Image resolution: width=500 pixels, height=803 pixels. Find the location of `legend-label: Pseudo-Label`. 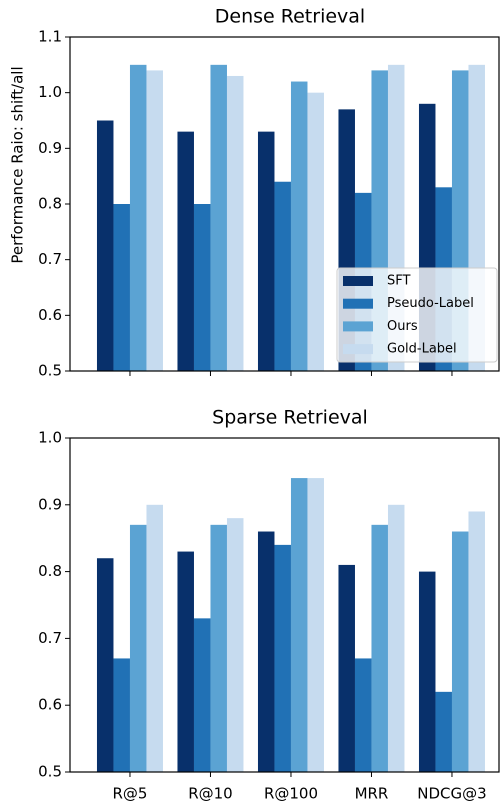

legend-label: Pseudo-Label is located at coordinates (430, 303).